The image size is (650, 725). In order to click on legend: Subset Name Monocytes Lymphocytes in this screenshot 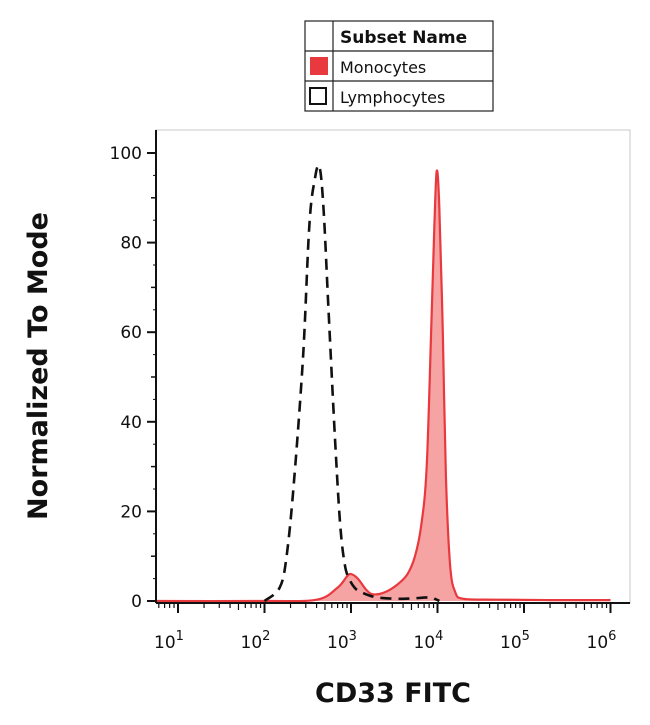, I will do `click(399, 66)`.